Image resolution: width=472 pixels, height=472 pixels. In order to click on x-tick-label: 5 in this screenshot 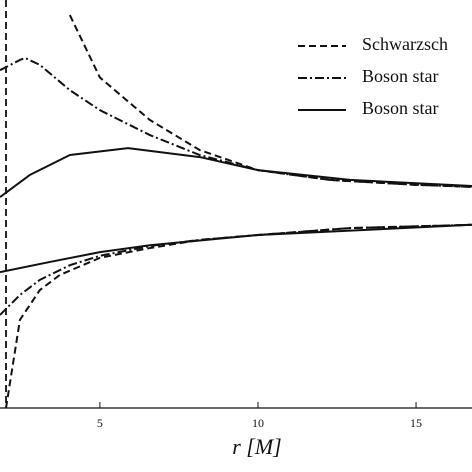, I will do `click(100, 423)`.